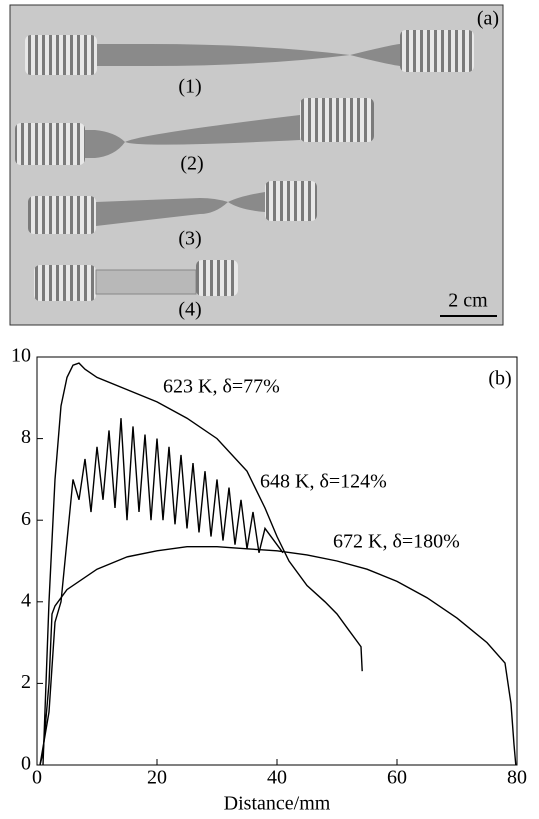 The height and width of the screenshot is (819, 539). Describe the element at coordinates (191, 164) in the screenshot. I see `specimen-label: (2)` at that location.